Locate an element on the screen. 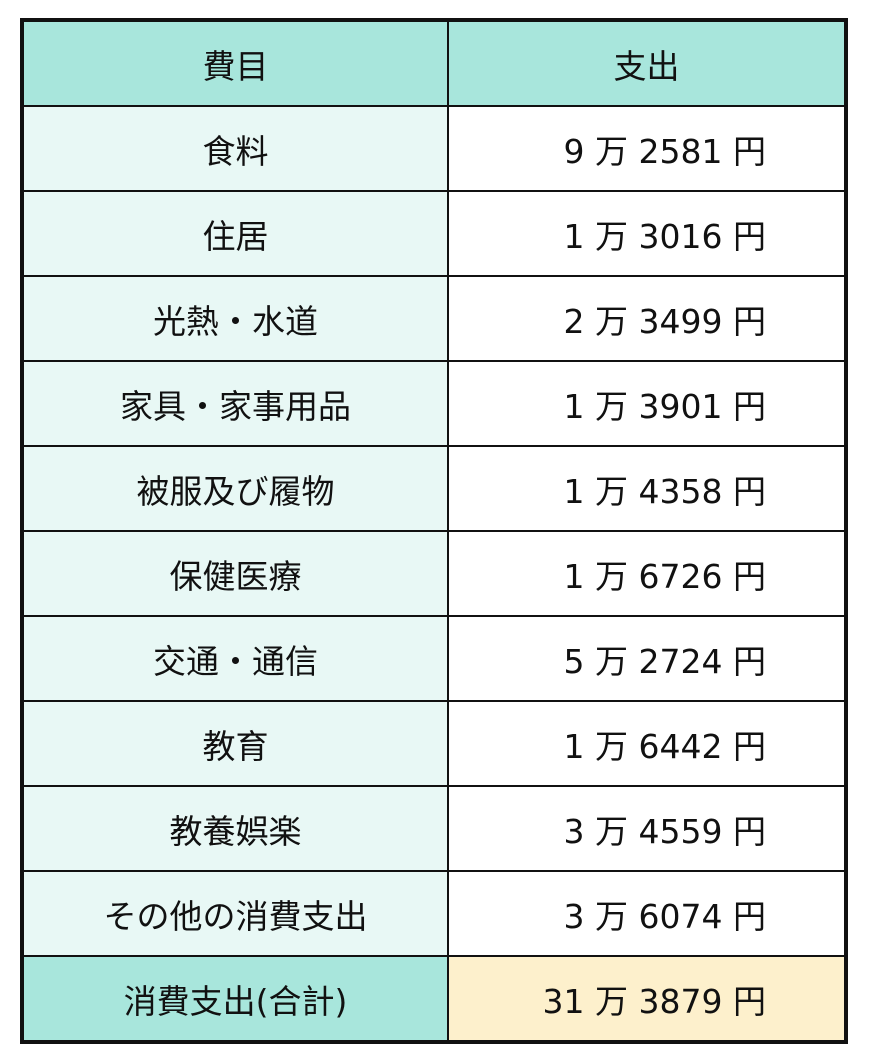  expense-cell: 3 万 6074 円 is located at coordinates (647, 913).